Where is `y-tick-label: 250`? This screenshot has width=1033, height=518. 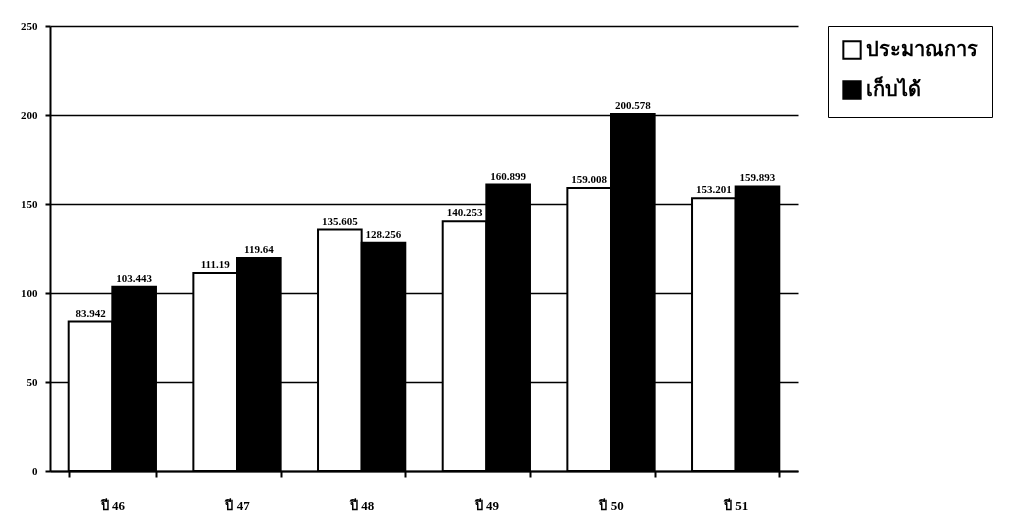 y-tick-label: 250 is located at coordinates (29, 25).